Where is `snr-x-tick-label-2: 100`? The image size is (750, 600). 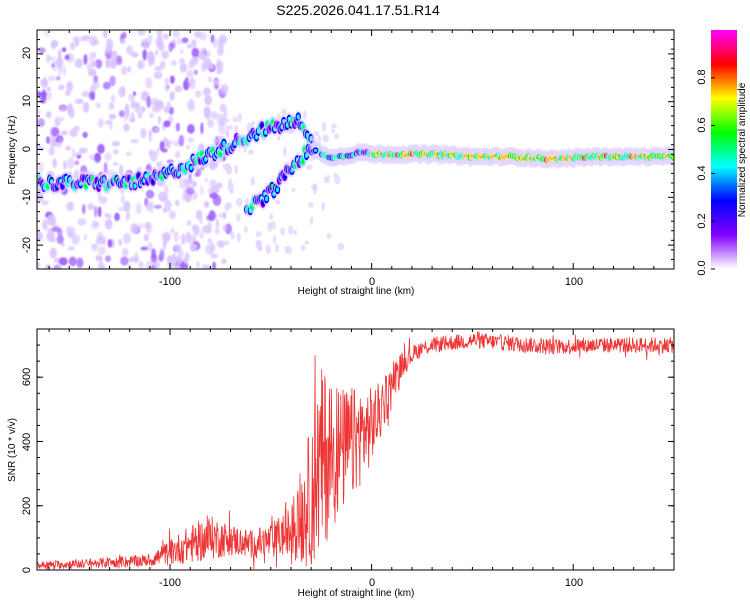
snr-x-tick-label-2: 100 is located at coordinates (574, 583).